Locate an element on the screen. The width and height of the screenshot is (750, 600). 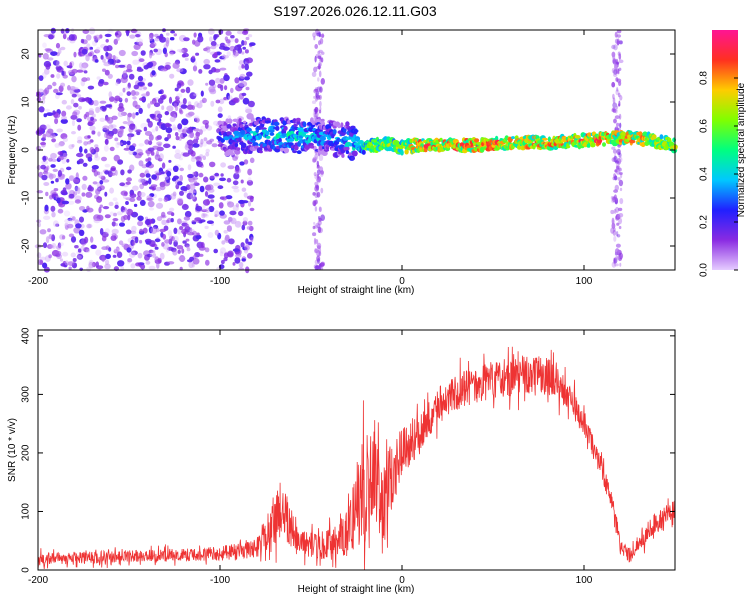
y-tick-label: 20 is located at coordinates (26, 54).